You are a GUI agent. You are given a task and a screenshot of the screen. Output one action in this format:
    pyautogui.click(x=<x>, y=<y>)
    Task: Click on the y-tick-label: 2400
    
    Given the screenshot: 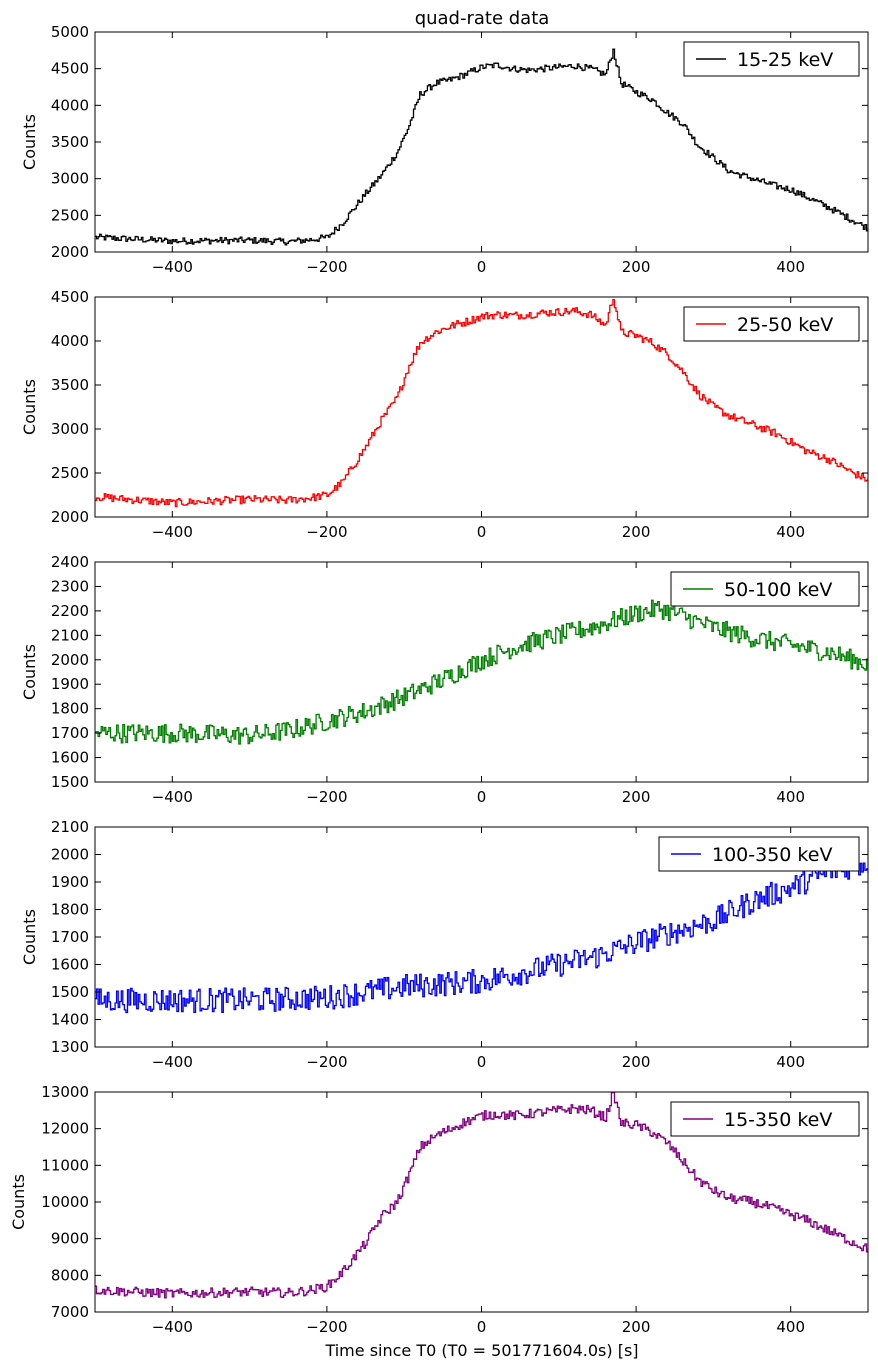 What is the action you would take?
    pyautogui.click(x=70, y=562)
    